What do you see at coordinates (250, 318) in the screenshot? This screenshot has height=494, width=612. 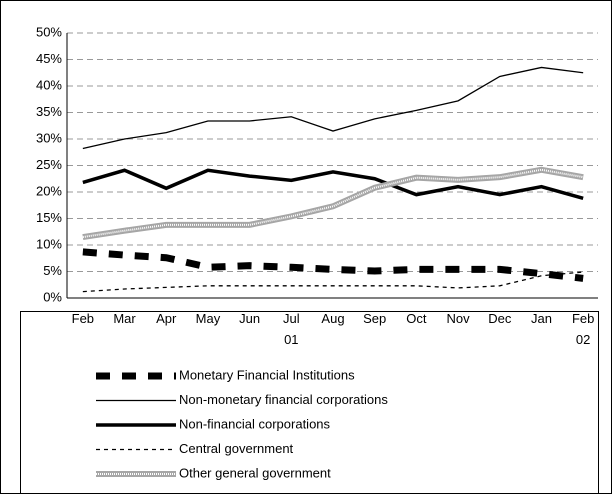 I see `x-tick-label: Jun` at bounding box center [250, 318].